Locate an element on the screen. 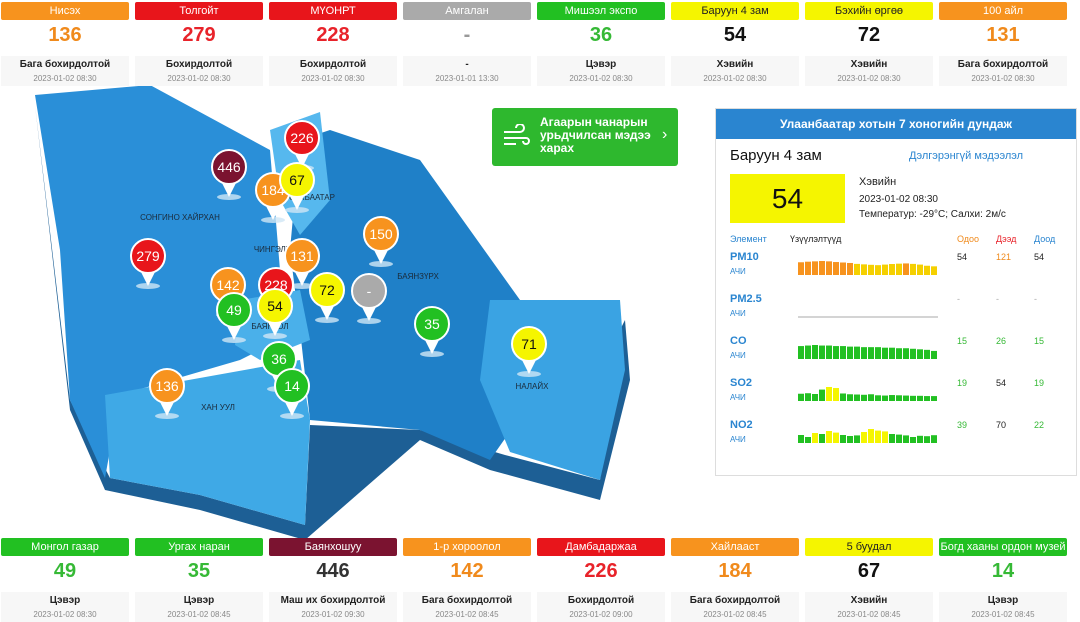 The image size is (1080, 622). station-value: 228 is located at coordinates (333, 35).